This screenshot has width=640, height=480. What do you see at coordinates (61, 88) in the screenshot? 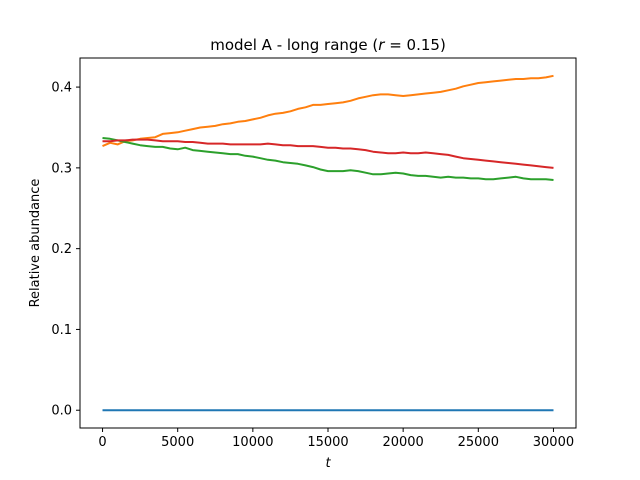
I see `y-tick-label: 0.4` at bounding box center [61, 88].